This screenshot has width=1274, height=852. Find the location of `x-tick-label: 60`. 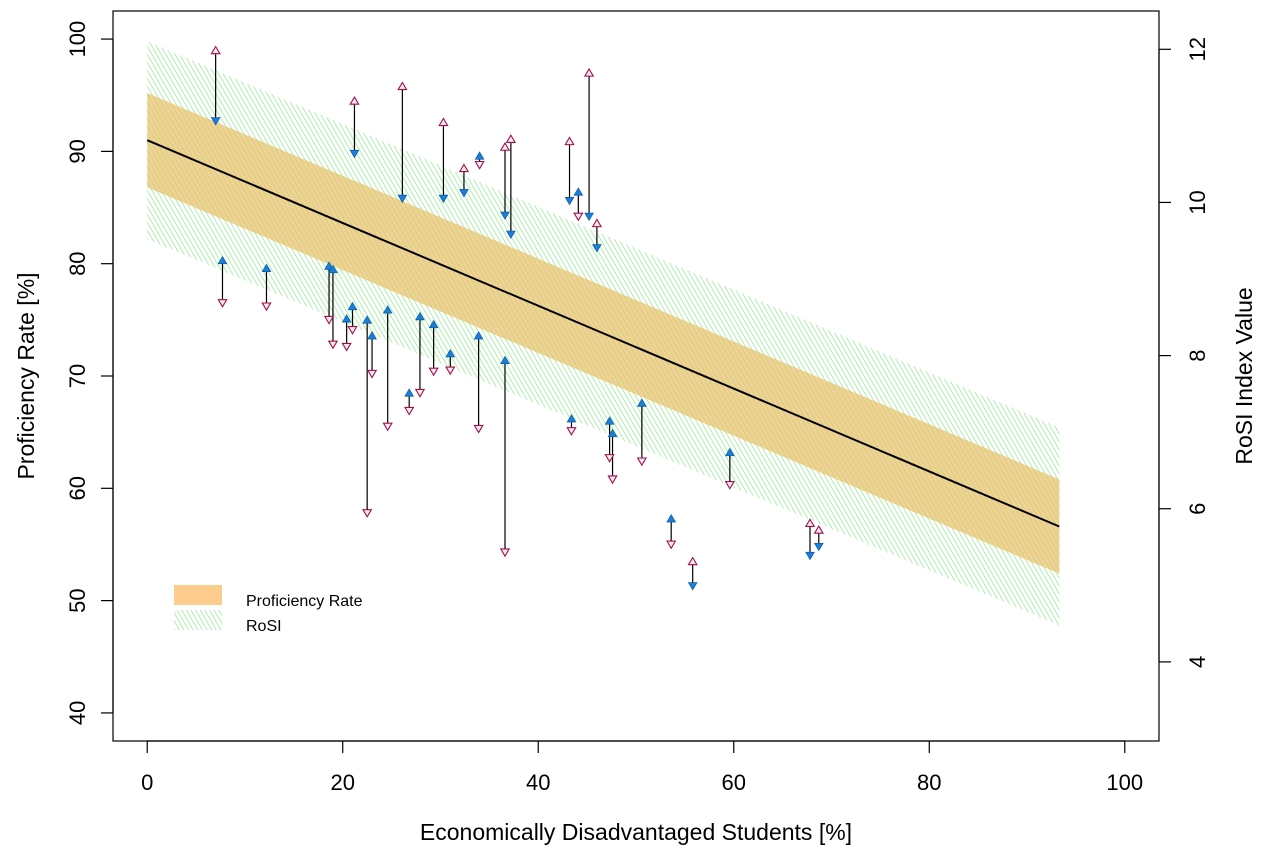

x-tick-label: 60 is located at coordinates (734, 782).